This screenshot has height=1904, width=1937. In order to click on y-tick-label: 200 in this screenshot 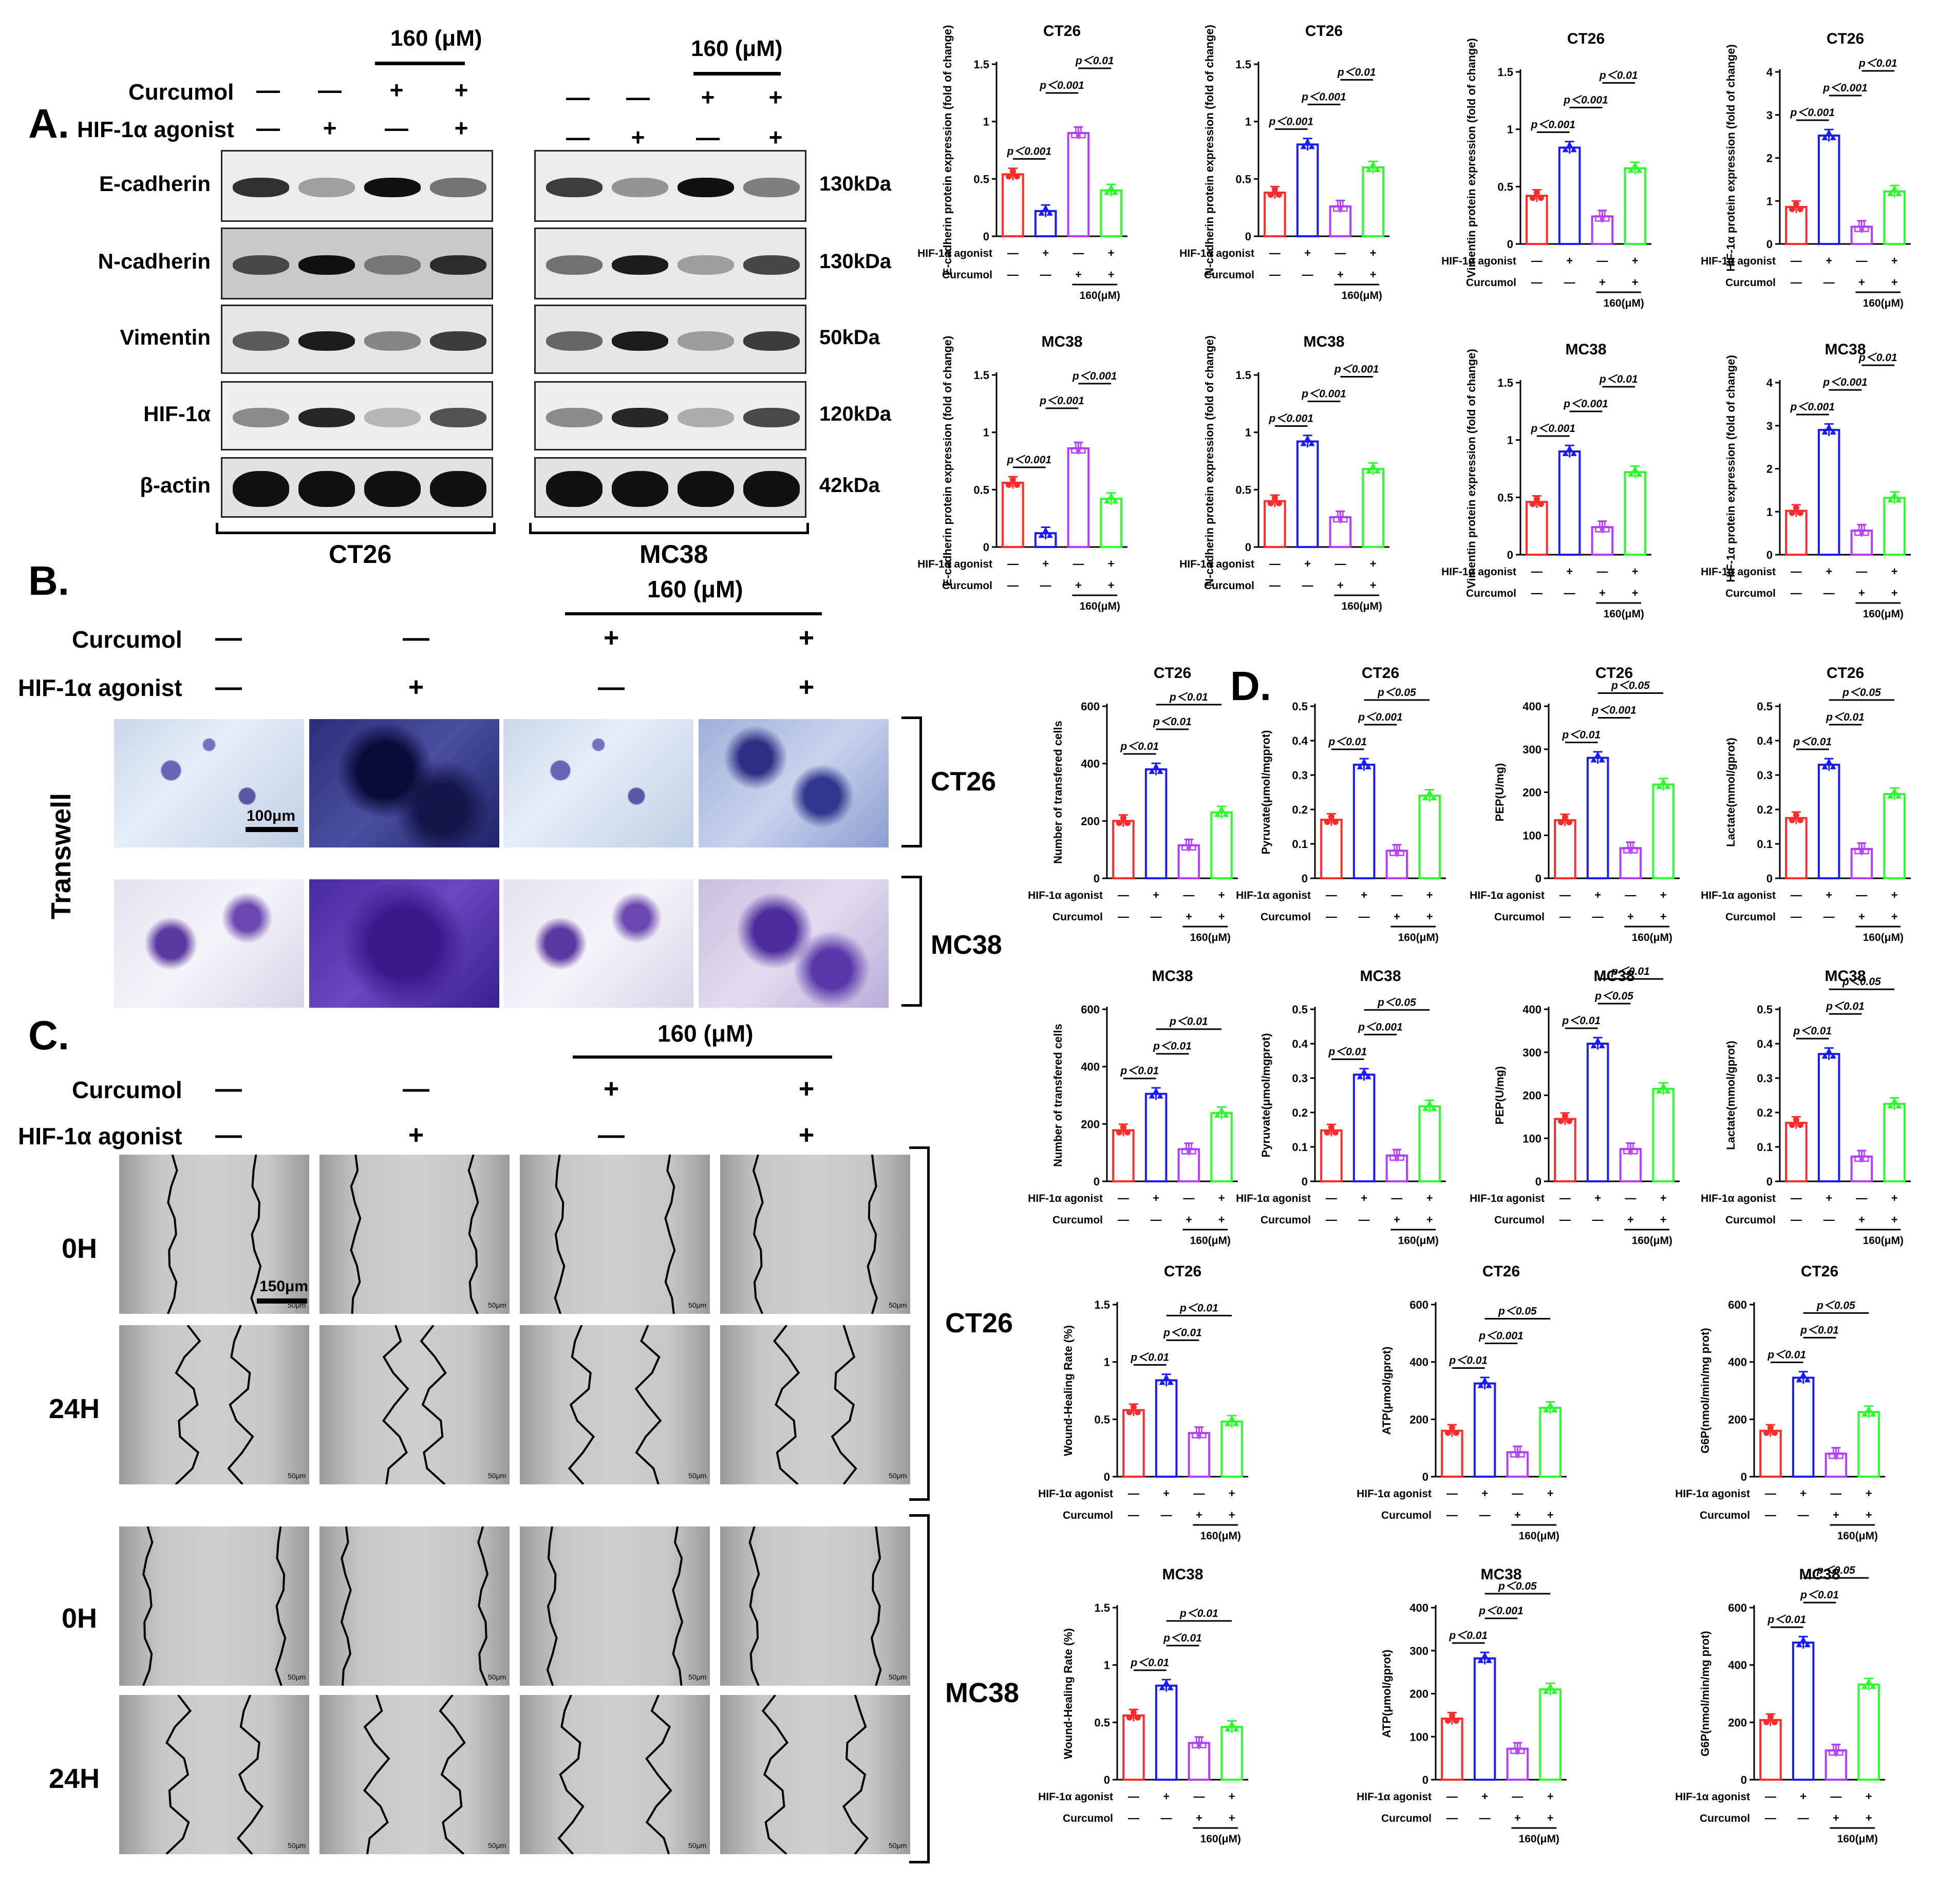, I will do `click(1737, 1419)`.